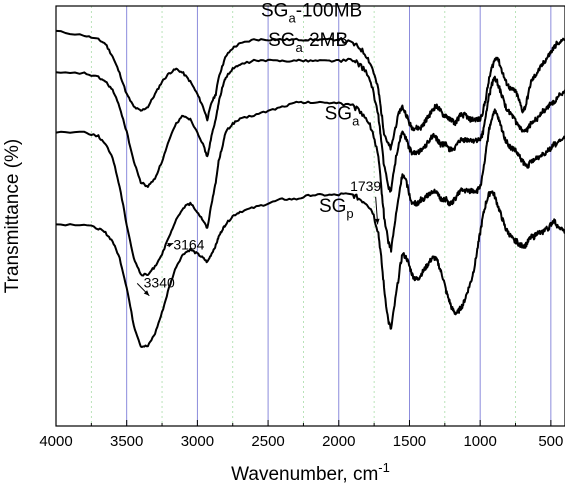  Describe the element at coordinates (308, 42) in the screenshot. I see `series-label: SGa-2MB` at that location.